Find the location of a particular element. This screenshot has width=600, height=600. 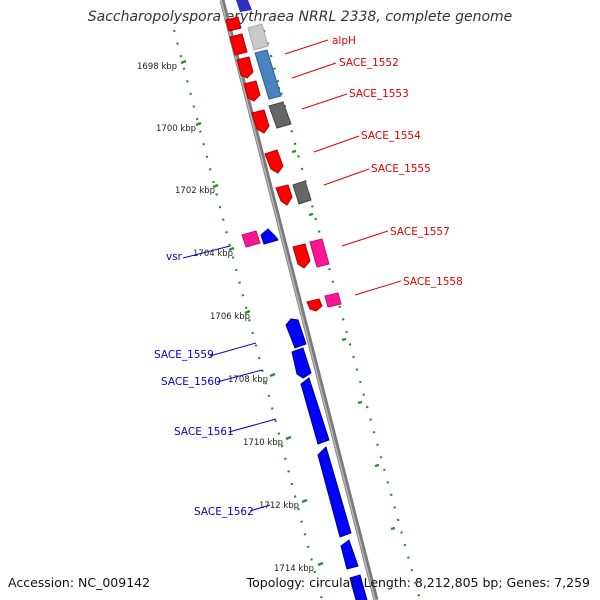

blue-genes is located at coordinates (326, 459).